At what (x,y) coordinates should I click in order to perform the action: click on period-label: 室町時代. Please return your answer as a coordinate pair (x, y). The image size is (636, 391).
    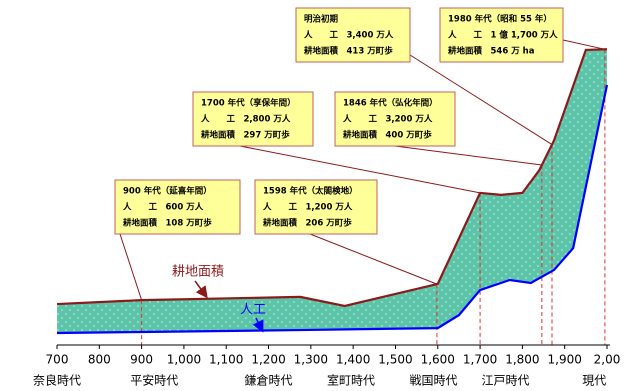
    Looking at the image, I should click on (351, 380).